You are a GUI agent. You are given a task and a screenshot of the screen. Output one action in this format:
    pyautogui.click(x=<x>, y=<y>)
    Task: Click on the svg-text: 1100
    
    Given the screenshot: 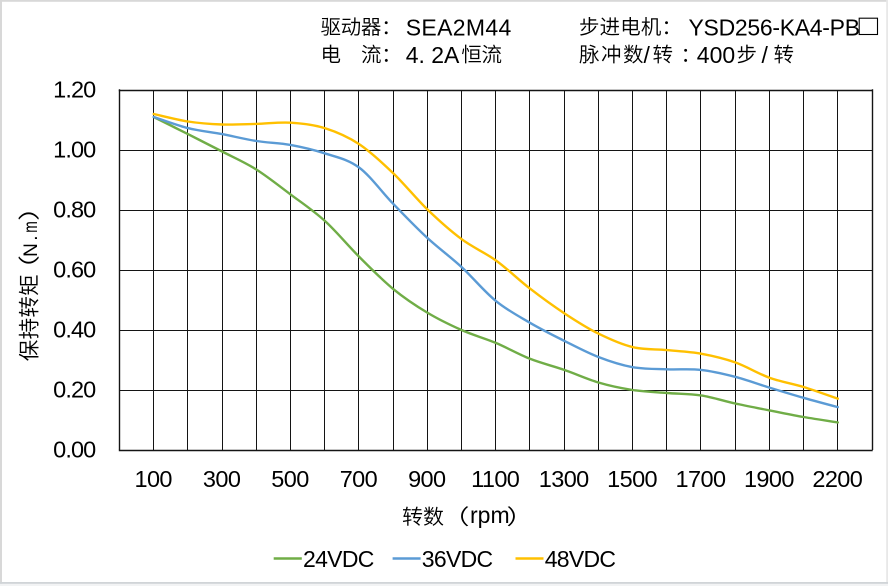 What is the action you would take?
    pyautogui.click(x=495, y=479)
    